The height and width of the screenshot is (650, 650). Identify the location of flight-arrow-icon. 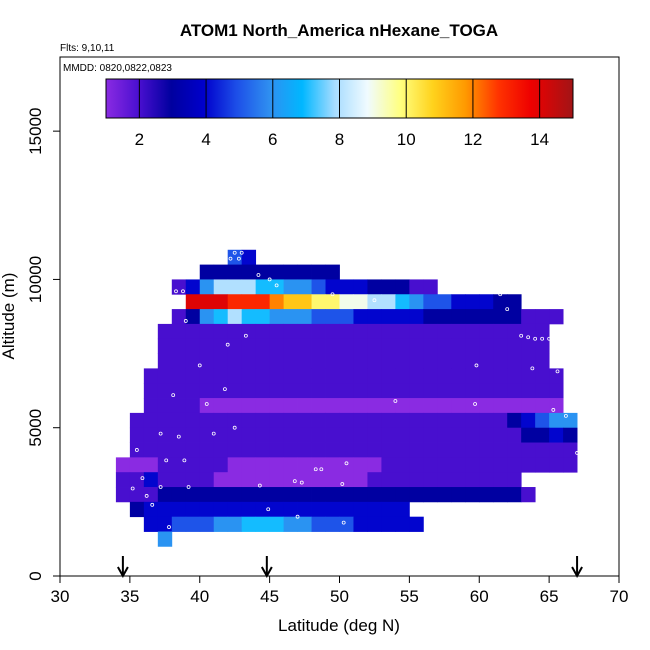
(123, 567).